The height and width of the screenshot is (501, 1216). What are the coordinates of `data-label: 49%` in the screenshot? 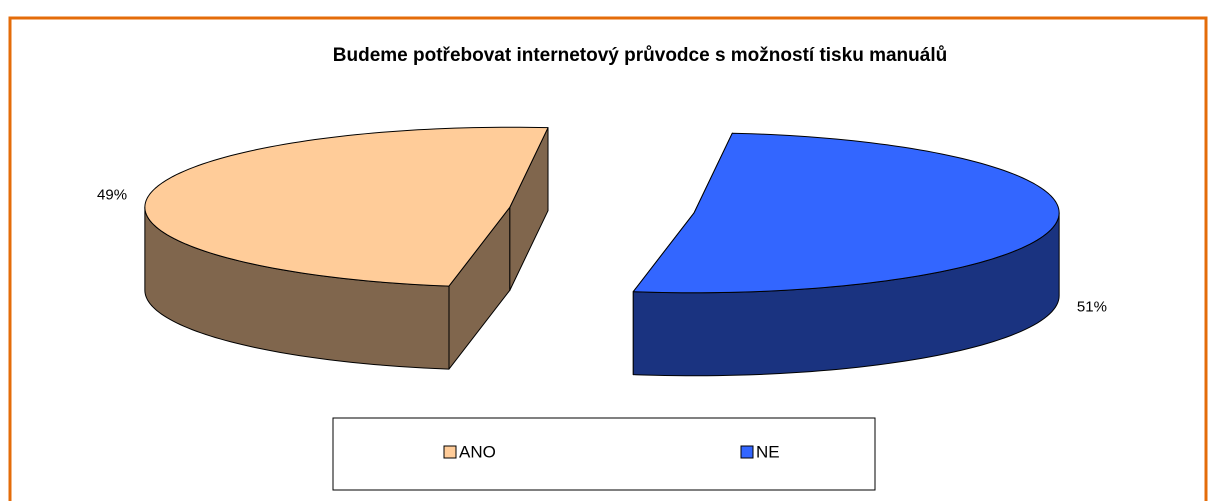 It's located at (112, 194).